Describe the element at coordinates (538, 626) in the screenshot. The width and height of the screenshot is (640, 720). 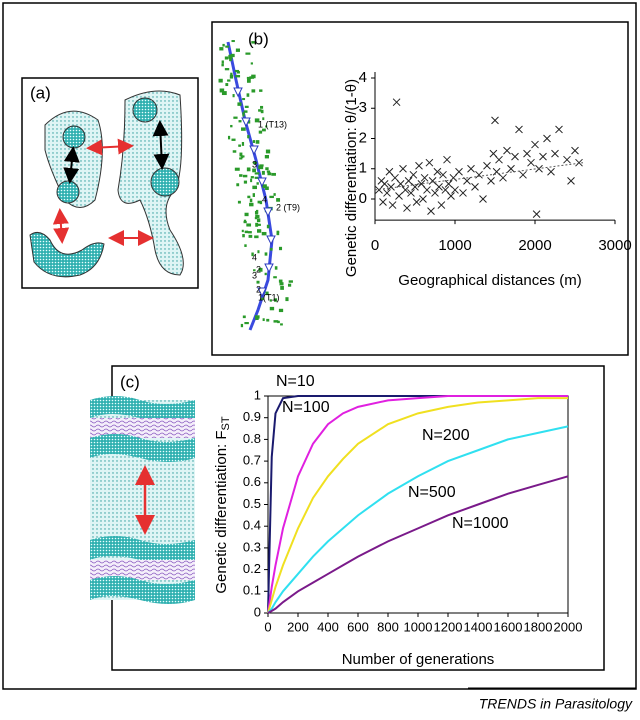
I see `x-tick-label: 1800` at that location.